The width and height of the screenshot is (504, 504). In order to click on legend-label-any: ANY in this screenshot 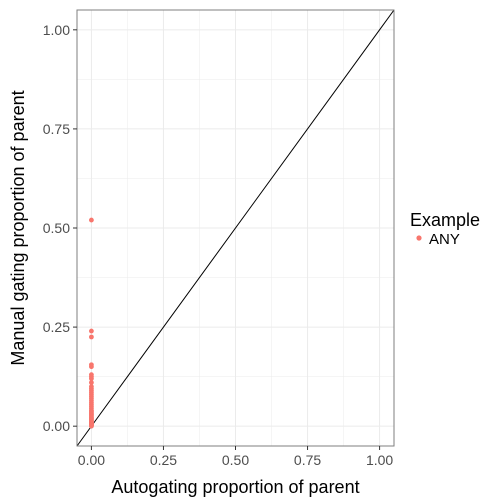, I will do `click(444, 239)`.